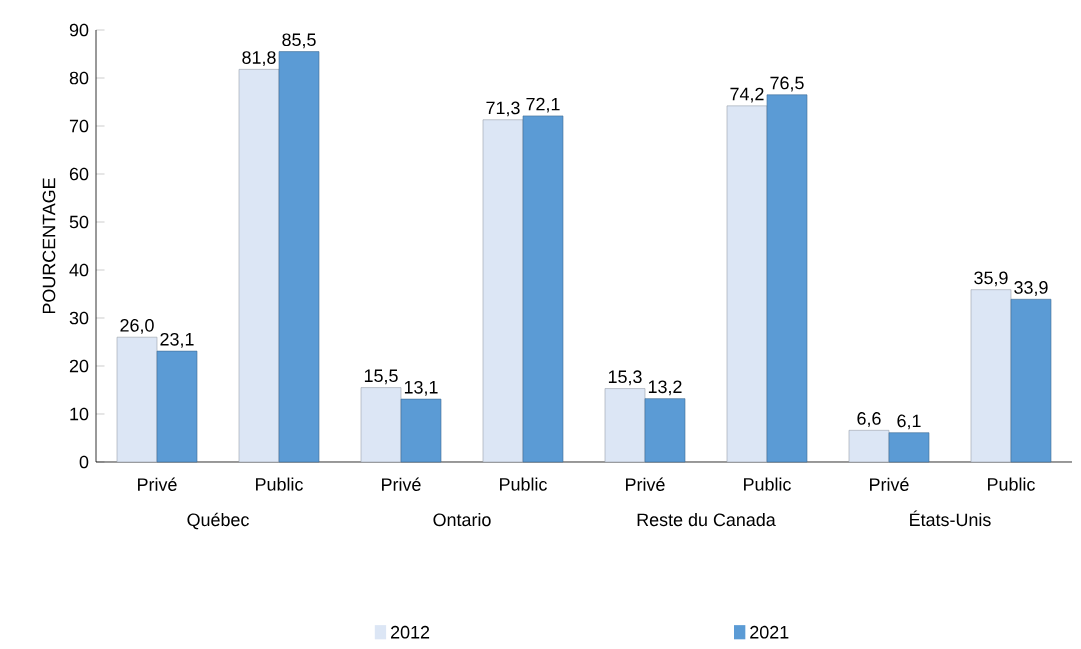 This screenshot has height=649, width=1081. What do you see at coordinates (79, 318) in the screenshot?
I see `y-tick-label: 30` at bounding box center [79, 318].